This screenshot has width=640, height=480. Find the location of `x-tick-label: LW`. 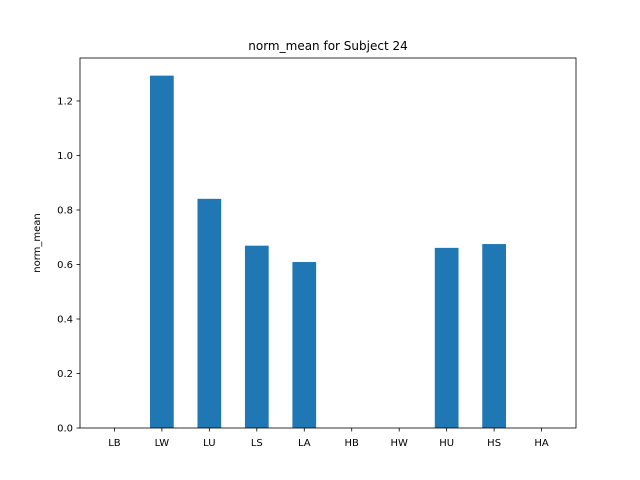

x-tick-label: LW is located at coordinates (162, 443).